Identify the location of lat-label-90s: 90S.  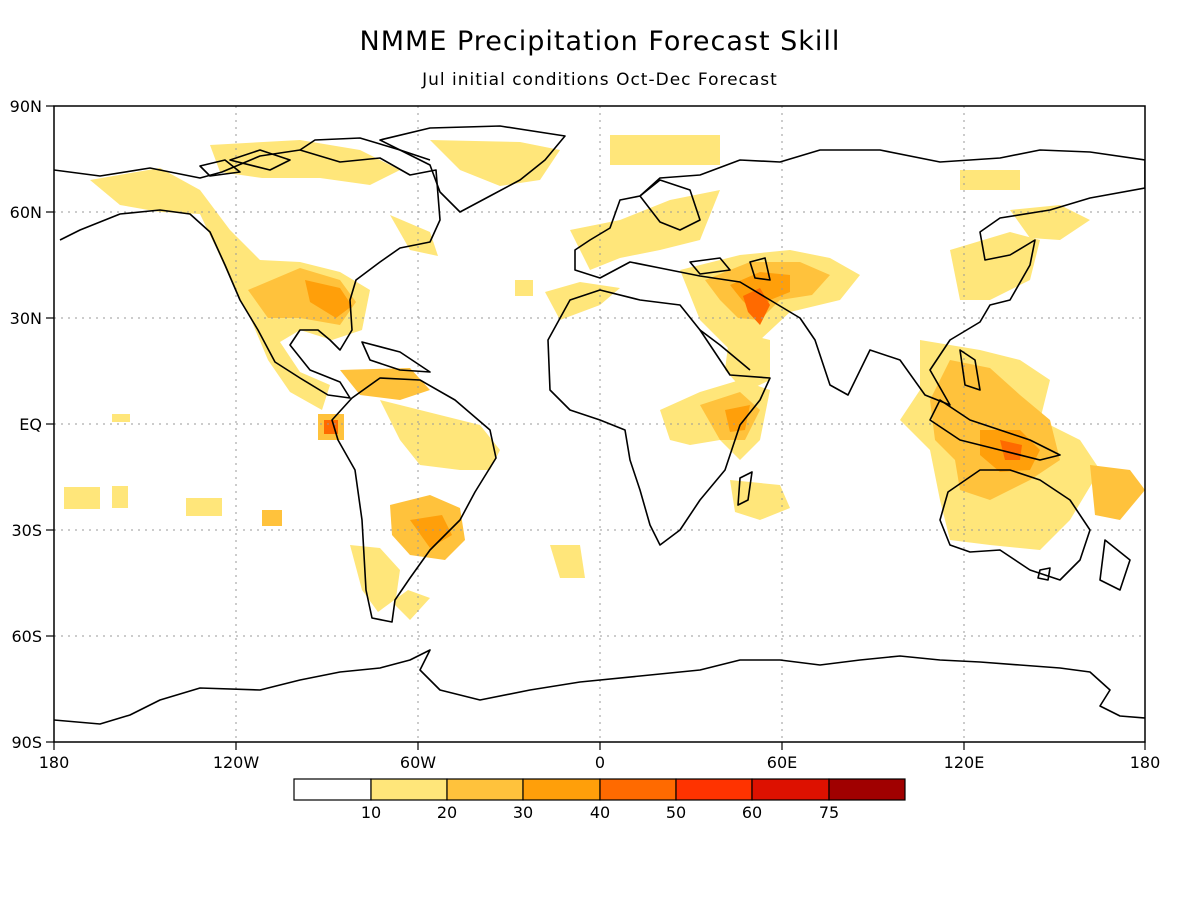
(26, 742).